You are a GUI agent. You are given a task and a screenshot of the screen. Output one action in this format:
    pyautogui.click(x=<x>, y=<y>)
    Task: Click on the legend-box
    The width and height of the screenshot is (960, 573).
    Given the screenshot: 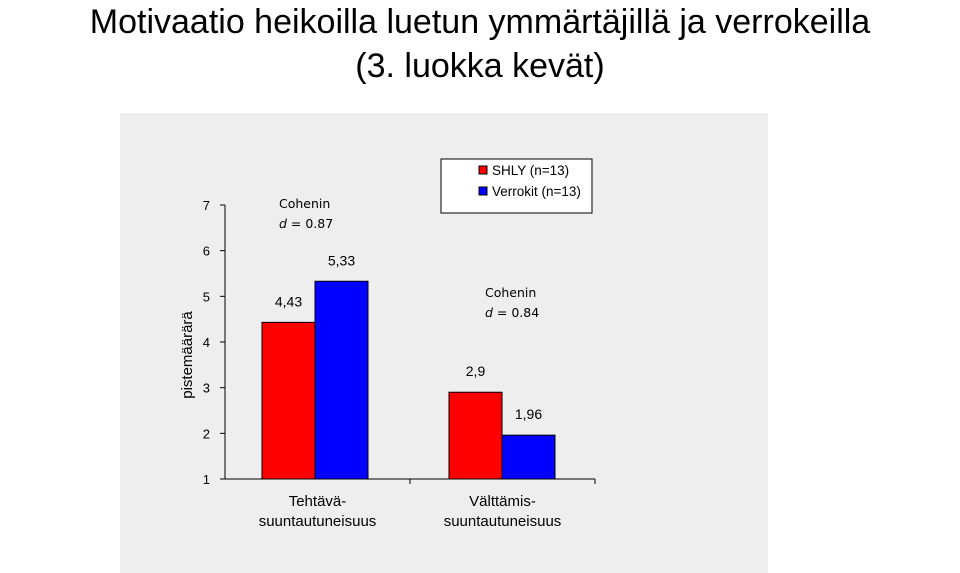 What is the action you would take?
    pyautogui.click(x=516, y=186)
    